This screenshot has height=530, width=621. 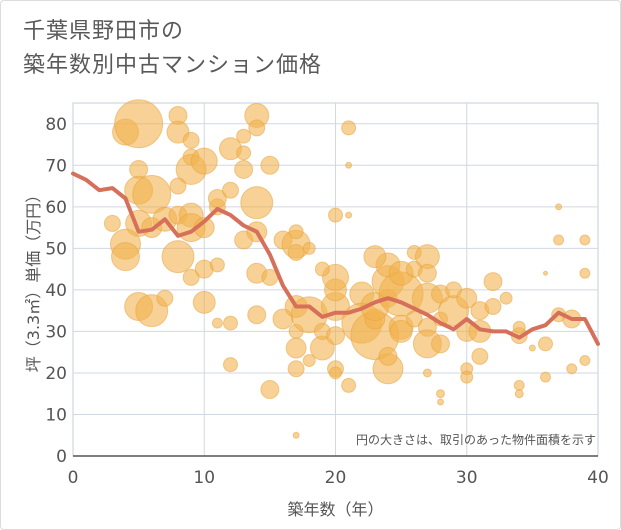 I want to click on x-tick-label: 40, so click(x=598, y=478).